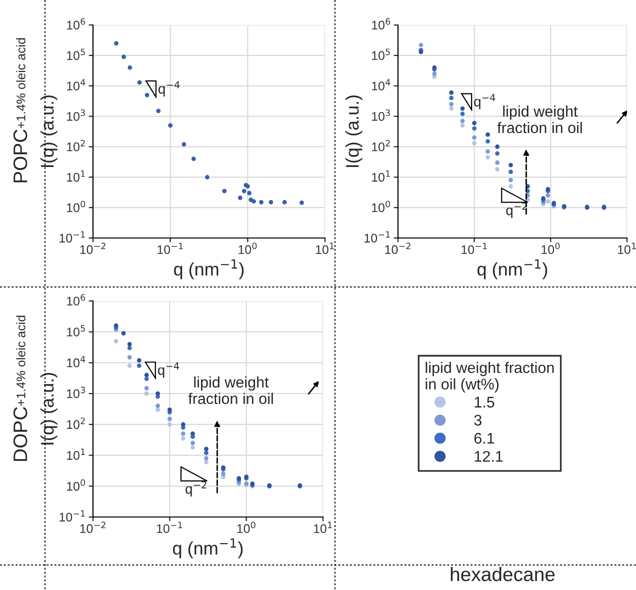  Describe the element at coordinates (20, 156) in the screenshot. I see `text: POPC` at that location.